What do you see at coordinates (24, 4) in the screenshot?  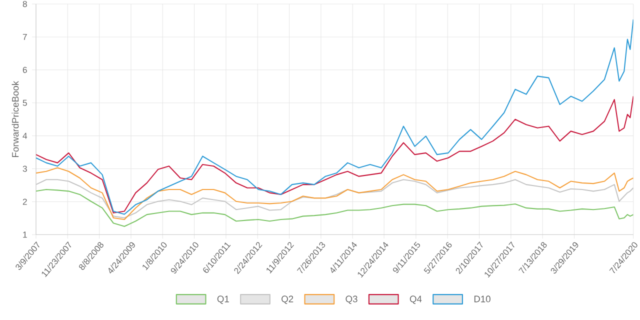 I see `y-tick-label: 8` at bounding box center [24, 4].